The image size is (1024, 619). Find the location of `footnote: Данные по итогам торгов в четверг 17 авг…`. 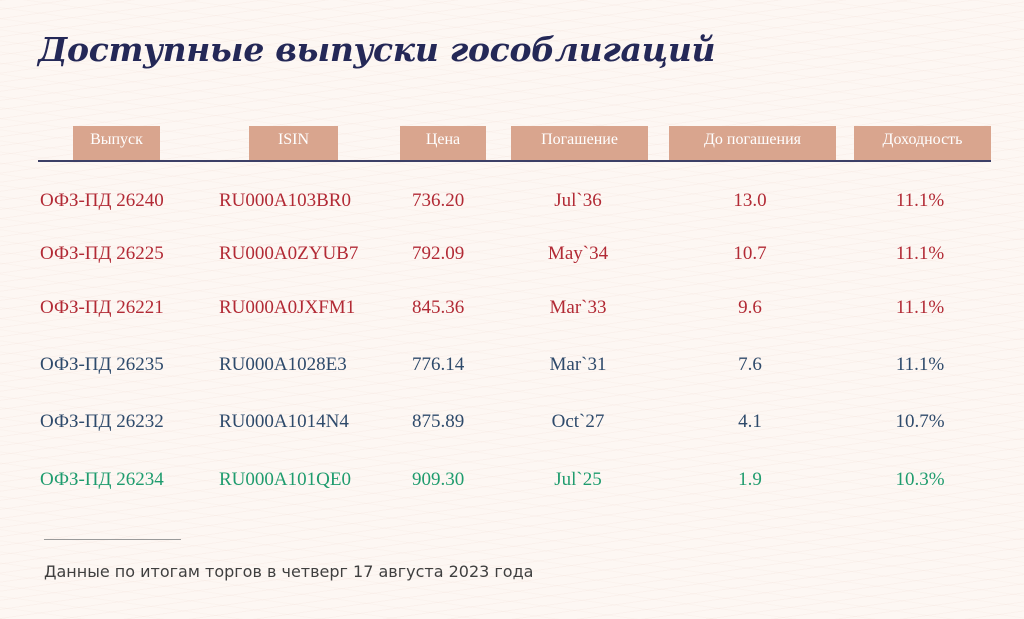

footnote: Данные по итогам торгов в четверг 17 авг… is located at coordinates (289, 571).